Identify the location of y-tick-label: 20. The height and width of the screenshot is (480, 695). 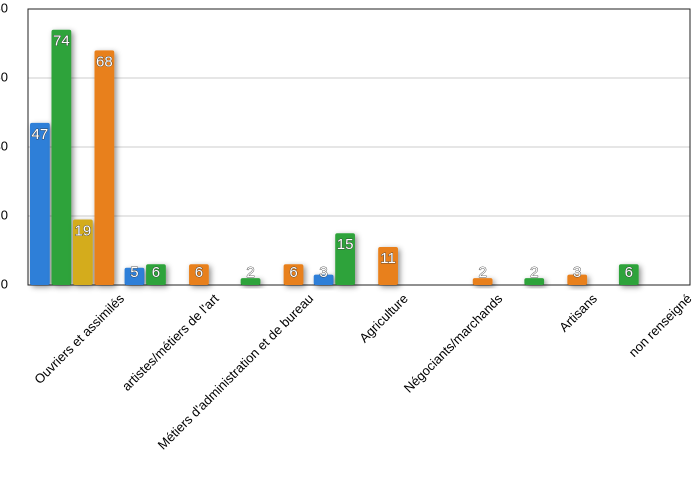
(4, 214).